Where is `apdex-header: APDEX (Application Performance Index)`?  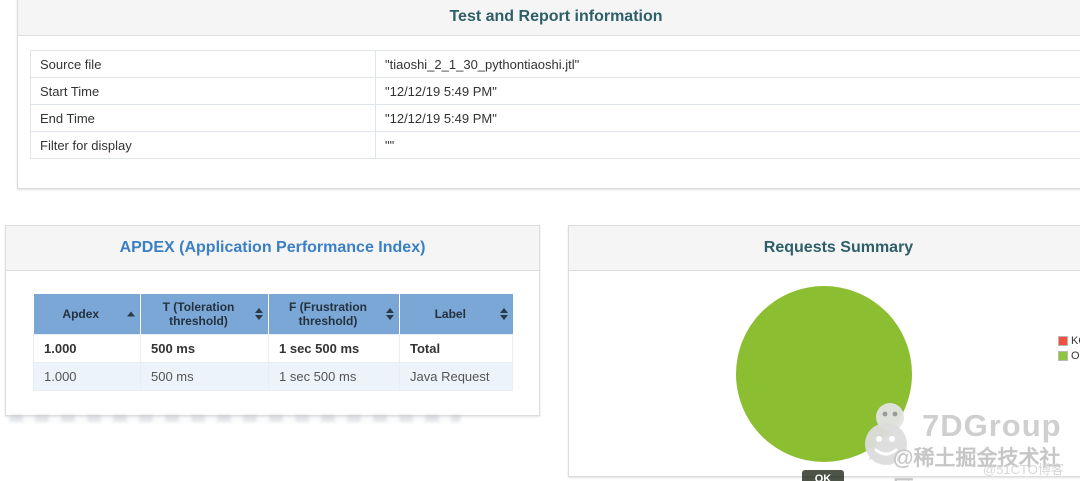
apdex-header: APDEX (Application Performance Index) is located at coordinates (272, 248).